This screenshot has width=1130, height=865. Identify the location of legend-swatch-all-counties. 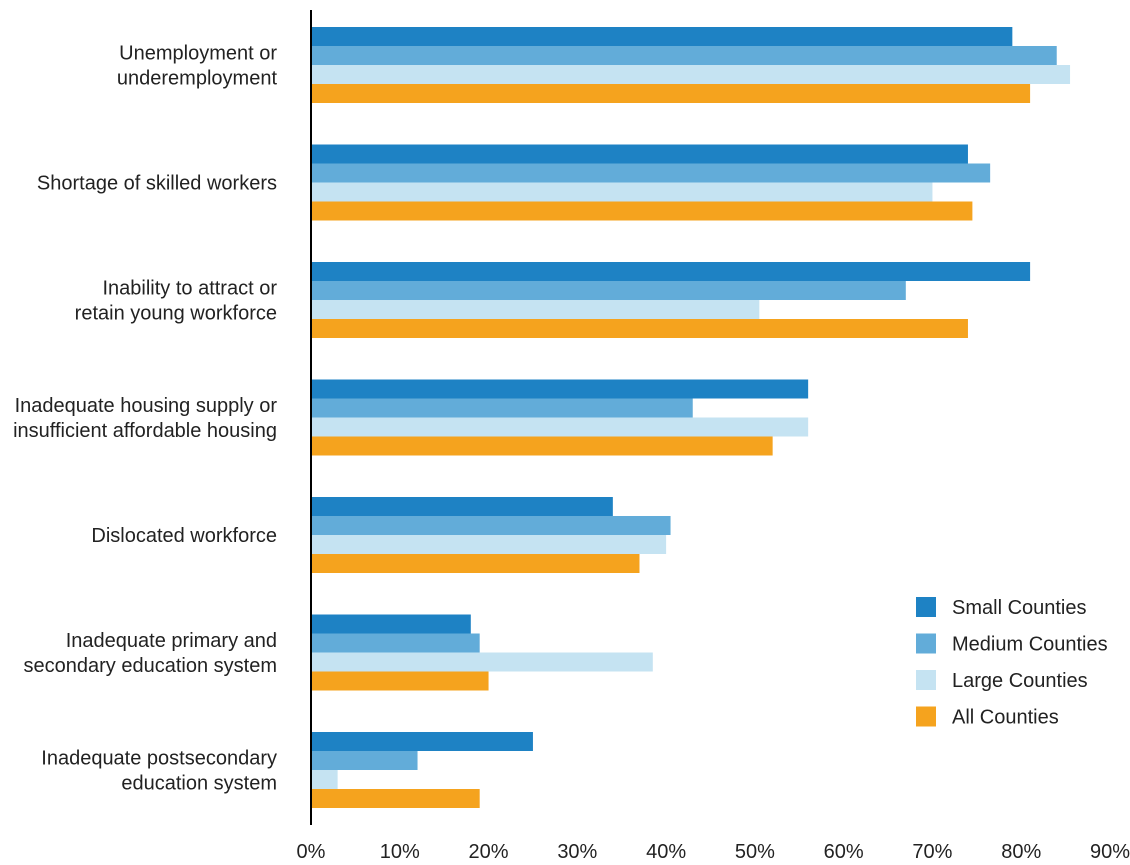
(926, 716).